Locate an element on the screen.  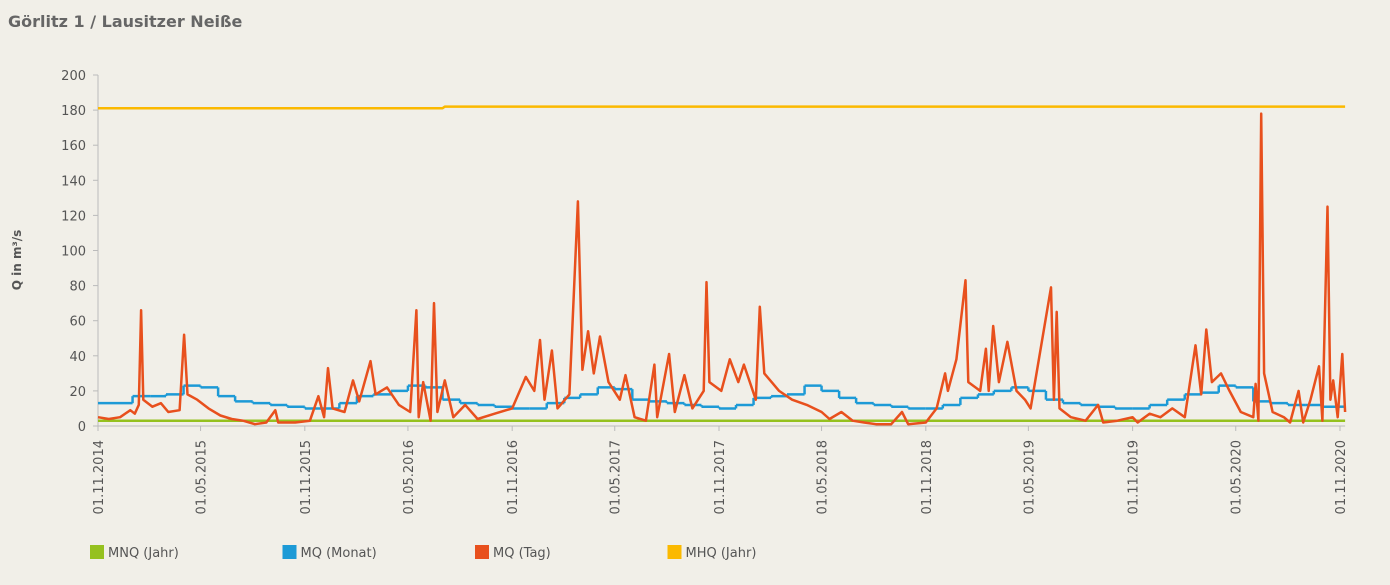
y-tick-label: 20 is located at coordinates (77, 392).